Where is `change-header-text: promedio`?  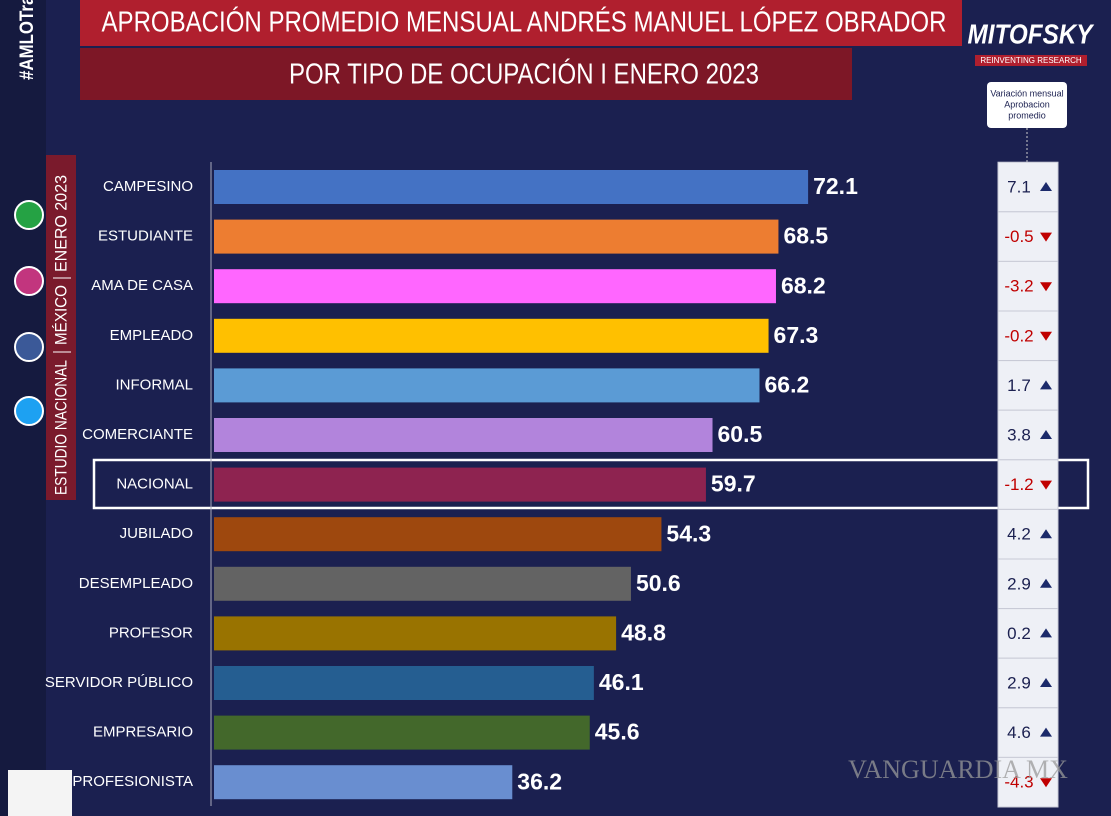
change-header-text: promedio is located at coordinates (1027, 115).